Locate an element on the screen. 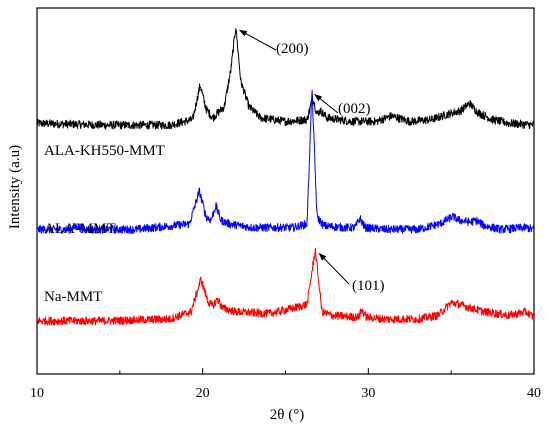  x-tick-label: 10 is located at coordinates (37, 393).